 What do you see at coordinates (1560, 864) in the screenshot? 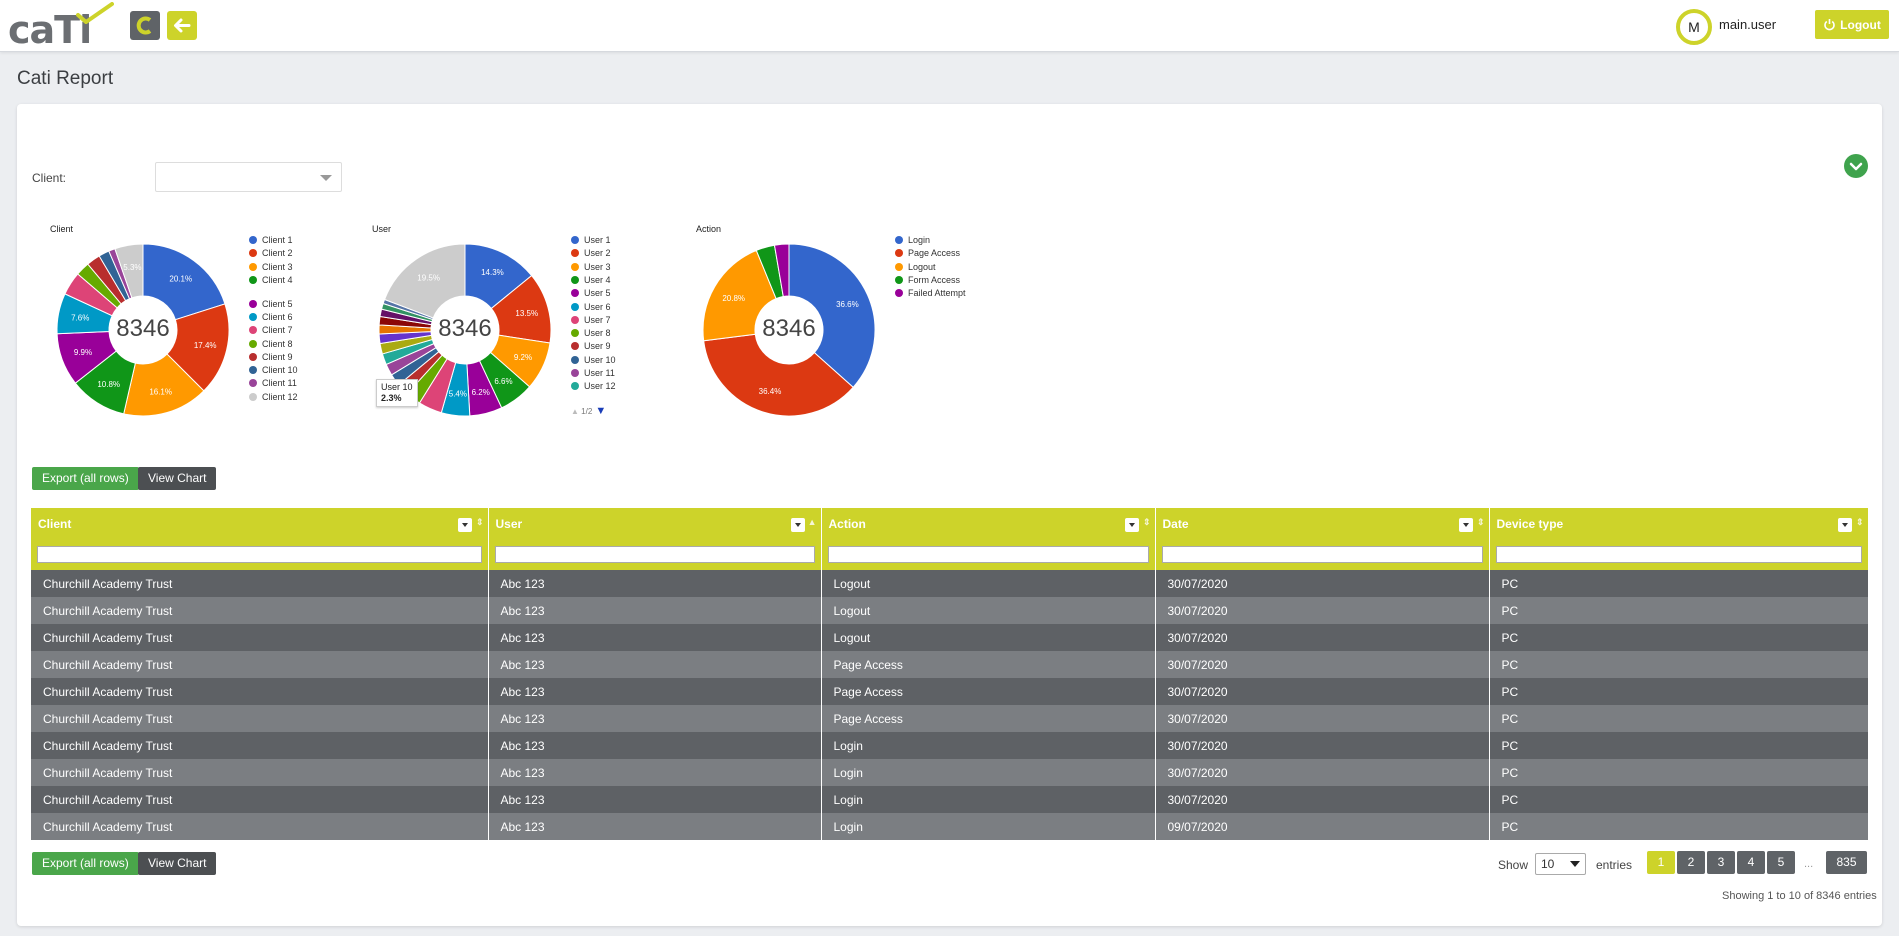
I see `page-size-select: 10` at bounding box center [1560, 864].